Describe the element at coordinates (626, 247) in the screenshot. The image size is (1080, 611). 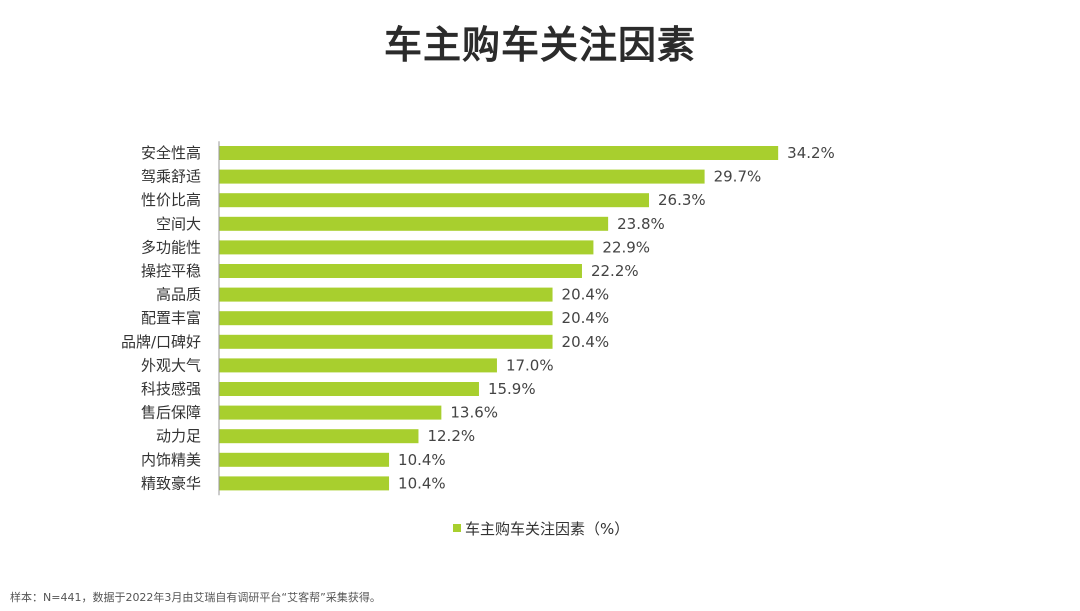
I see `value-label: 22.9%` at that location.